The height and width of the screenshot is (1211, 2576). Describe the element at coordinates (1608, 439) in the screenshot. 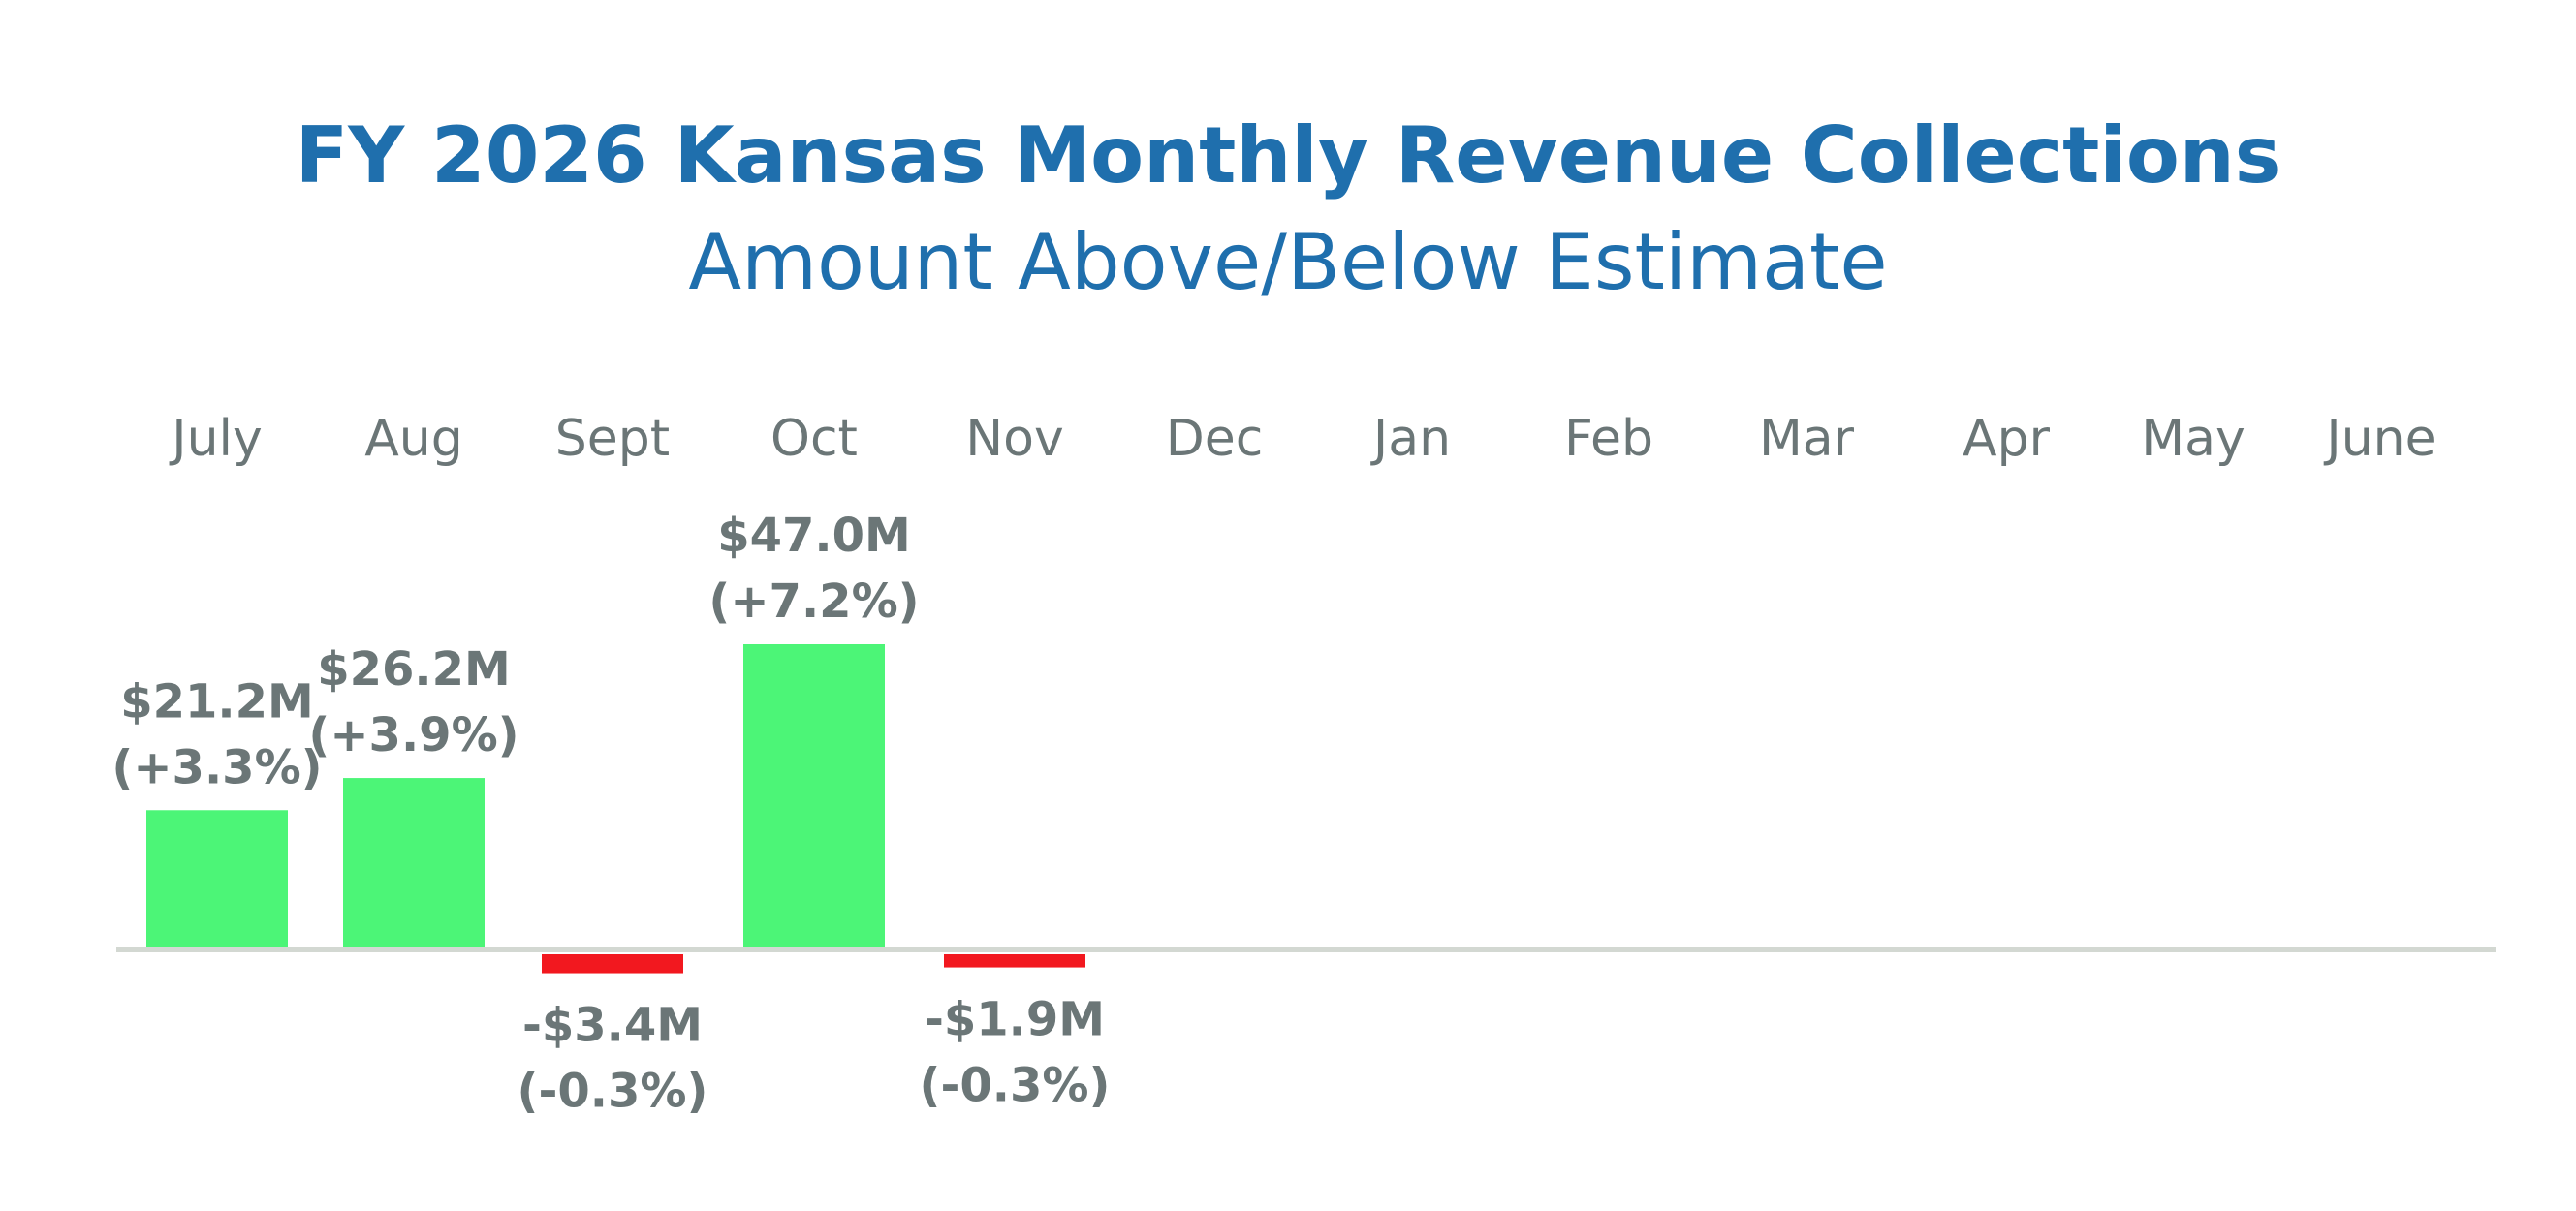

I see `month-label-feb: Feb` at that location.